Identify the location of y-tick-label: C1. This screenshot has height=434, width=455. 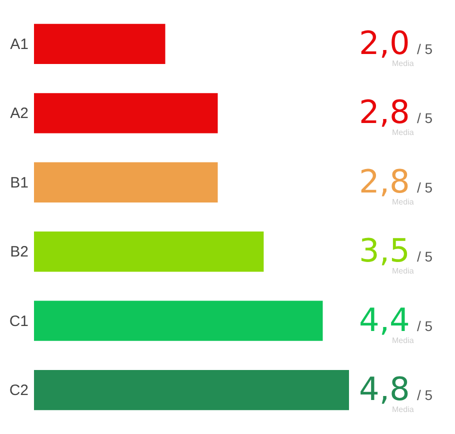
(18, 321).